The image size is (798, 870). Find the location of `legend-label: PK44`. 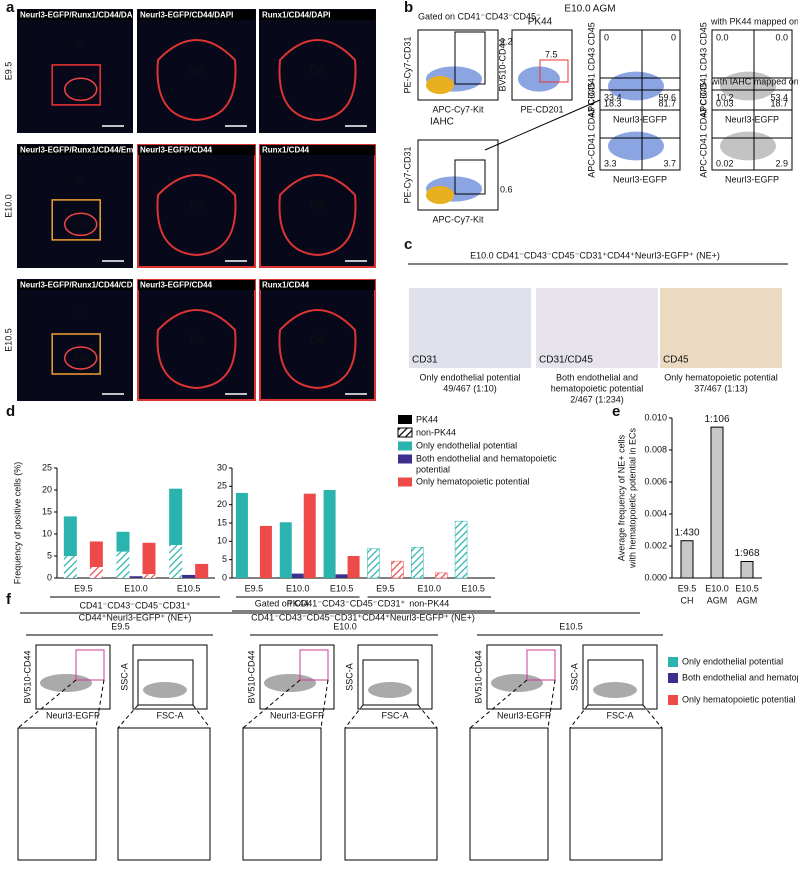

legend-label: PK44 is located at coordinates (427, 419).